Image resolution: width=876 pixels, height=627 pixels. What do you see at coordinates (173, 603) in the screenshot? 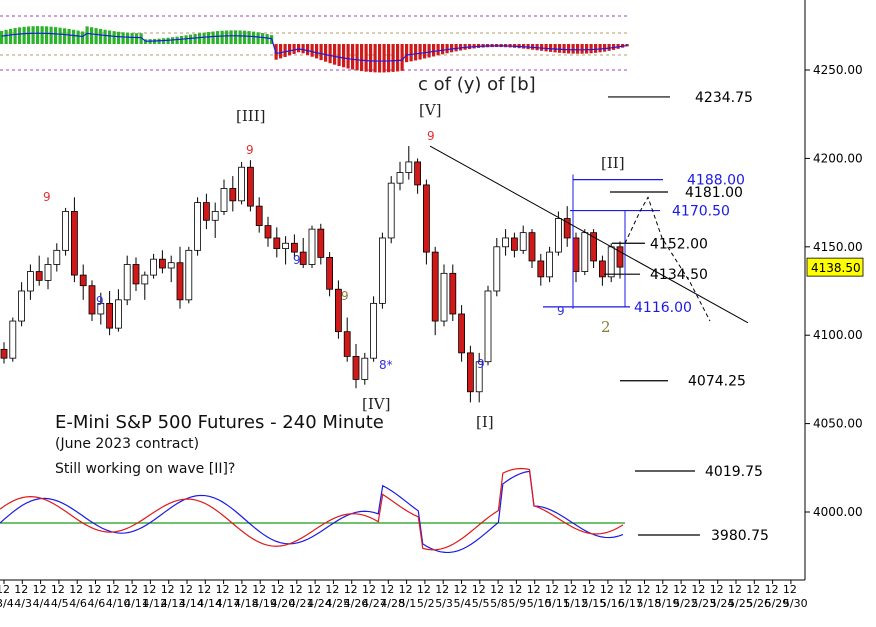
I see `time-tick-date: 4/13` at bounding box center [173, 603].